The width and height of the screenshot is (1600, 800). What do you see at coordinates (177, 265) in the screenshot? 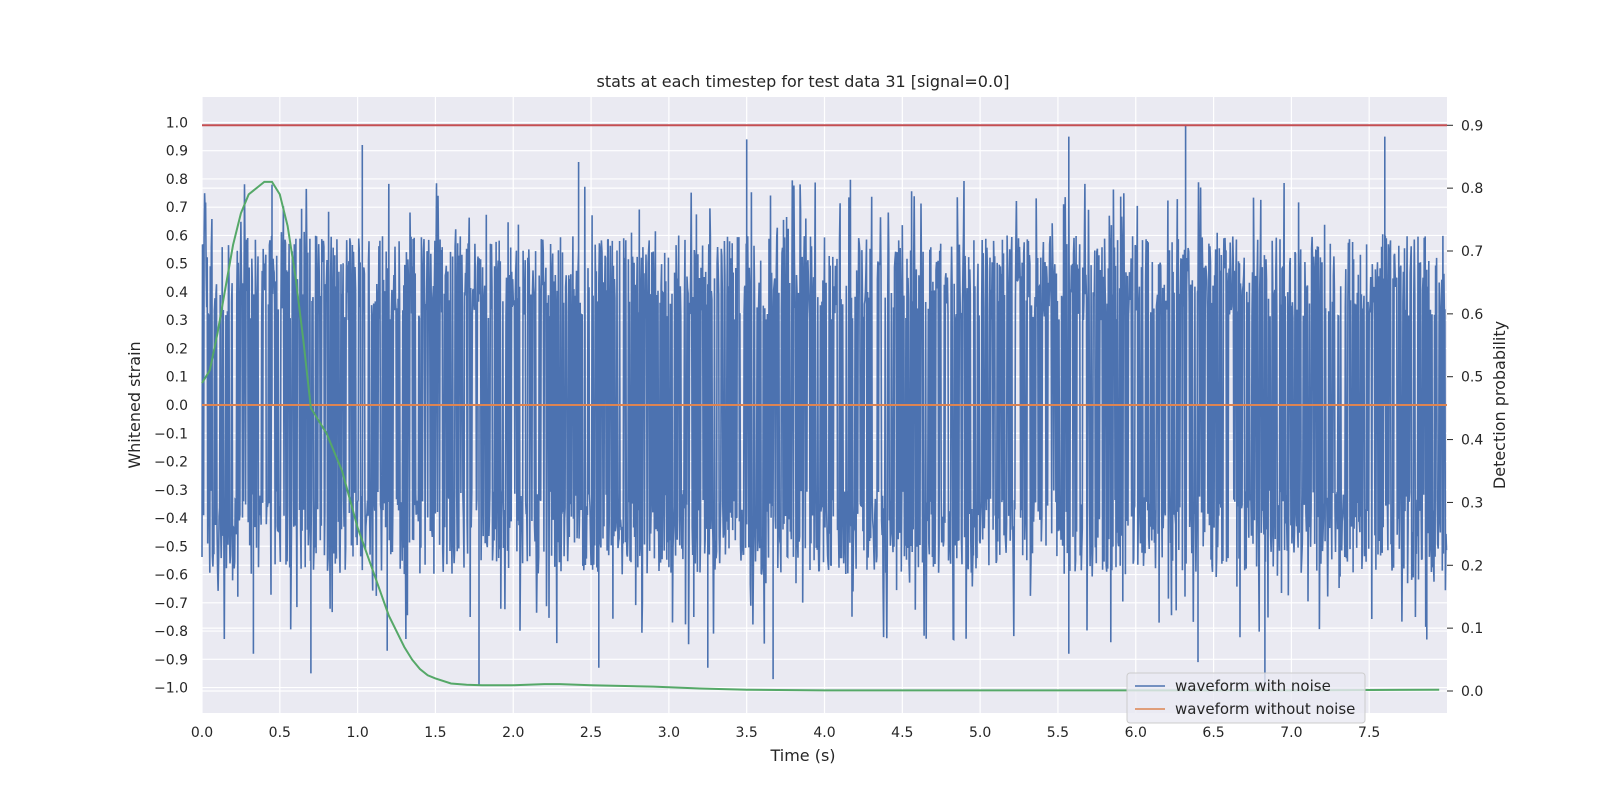
I see `y-tick-label: 0.5` at bounding box center [177, 265].